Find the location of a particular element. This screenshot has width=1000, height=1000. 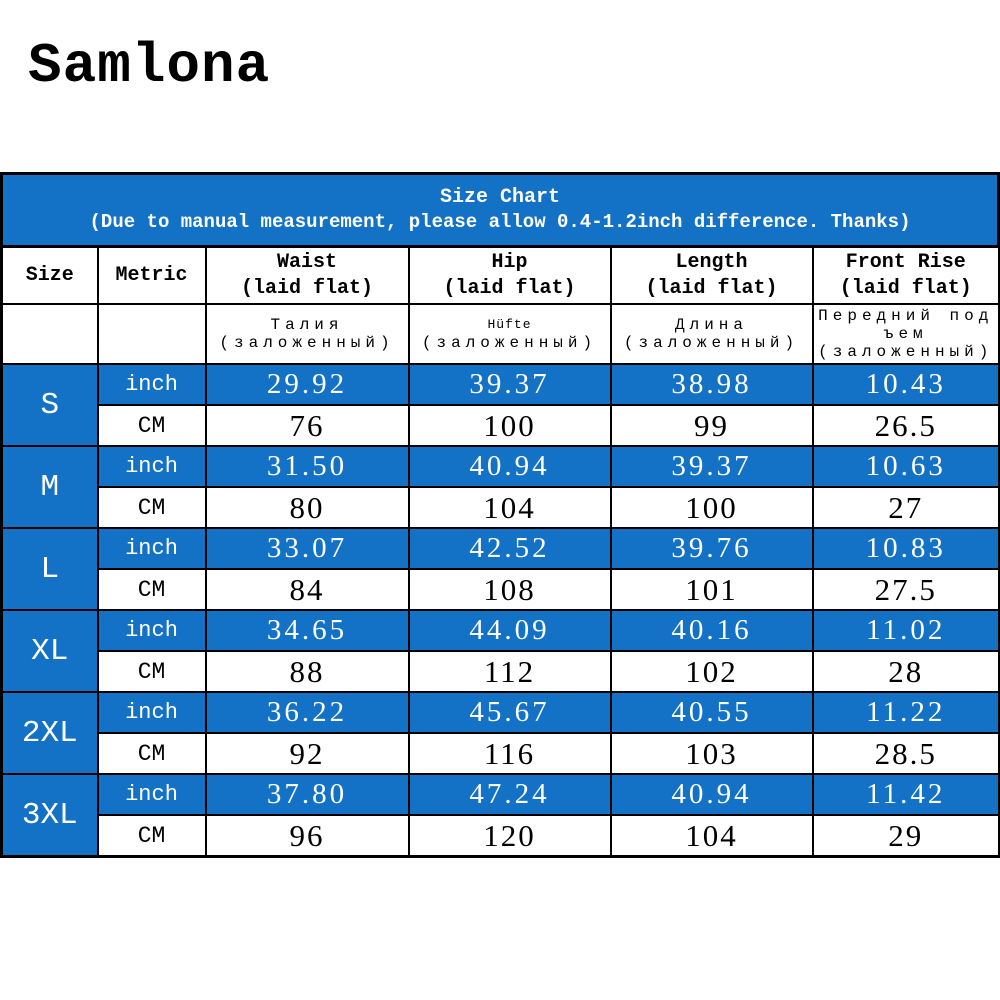

col-alt-waist: Талия (заложенный) is located at coordinates (307, 334).